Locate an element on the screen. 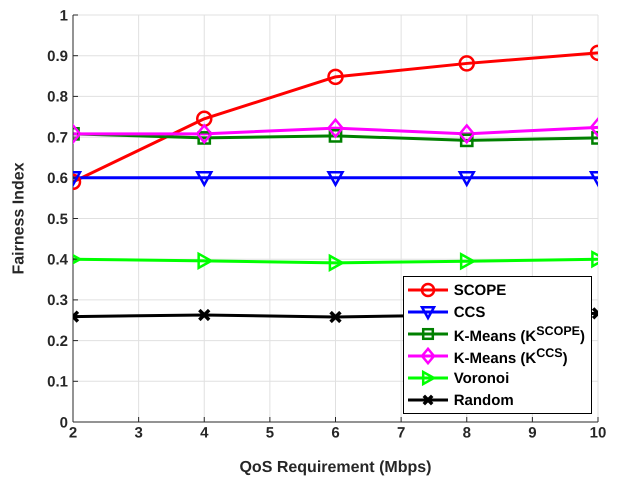 The image size is (626, 480). y-tick-label: 1 is located at coordinates (64, 15).